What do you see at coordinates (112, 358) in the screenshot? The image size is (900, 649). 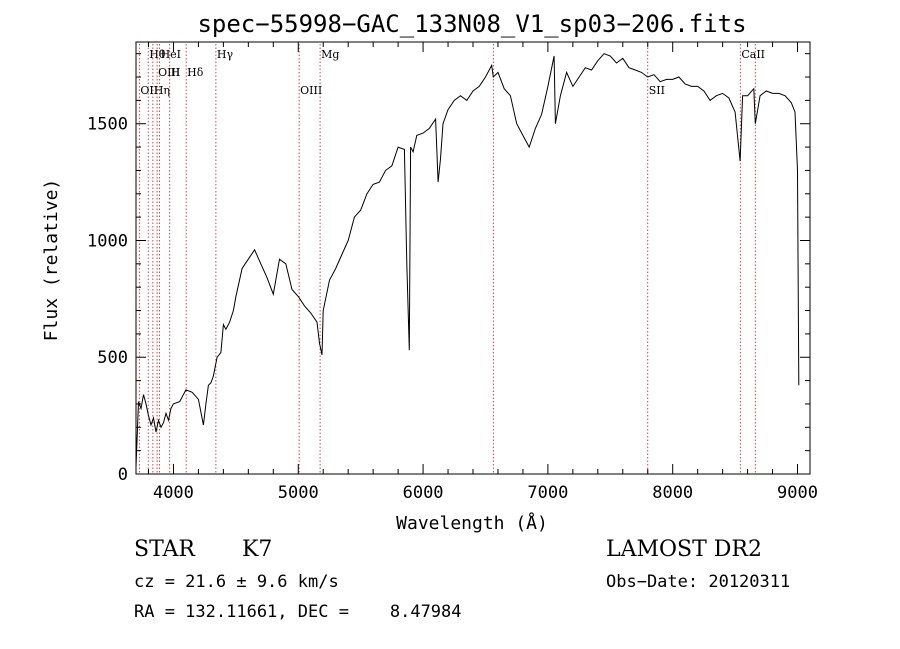 I see `y-tick-label: 500` at bounding box center [112, 358].